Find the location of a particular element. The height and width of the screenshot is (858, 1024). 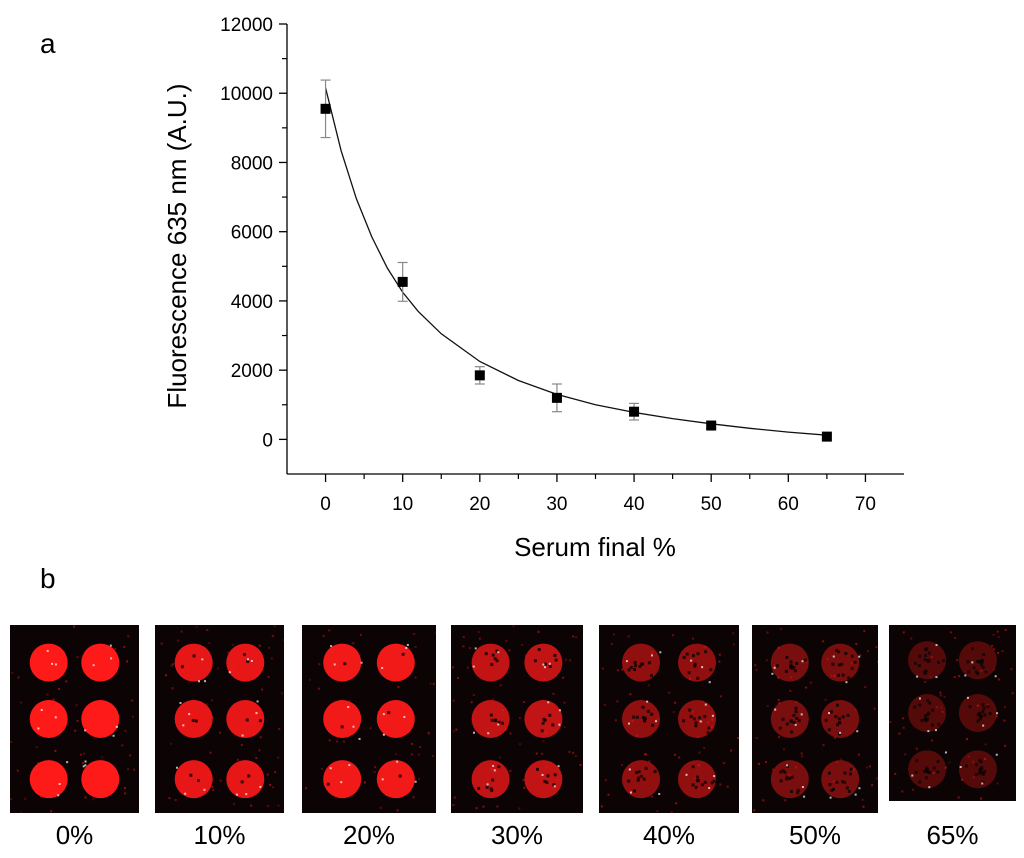

array-image-svg is located at coordinates (73, 719).